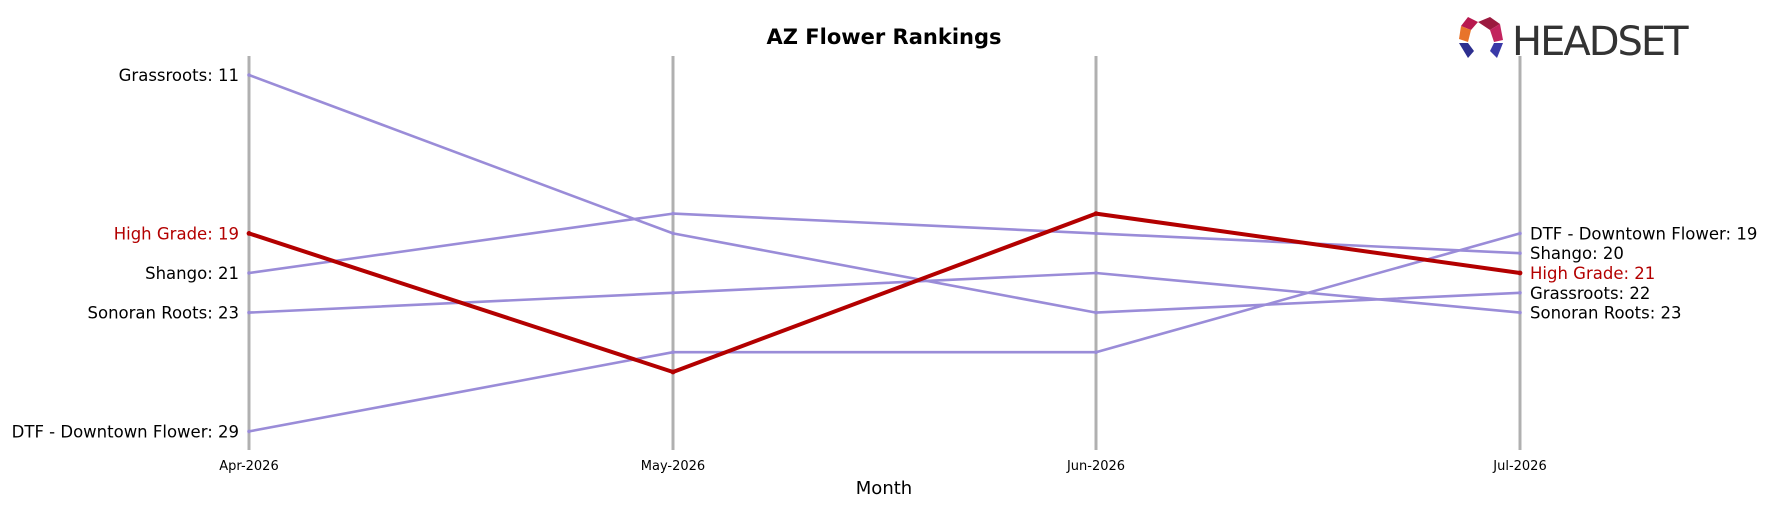  What do you see at coordinates (164, 313) in the screenshot?
I see `start-label: Sonoran Roots: 23` at bounding box center [164, 313].